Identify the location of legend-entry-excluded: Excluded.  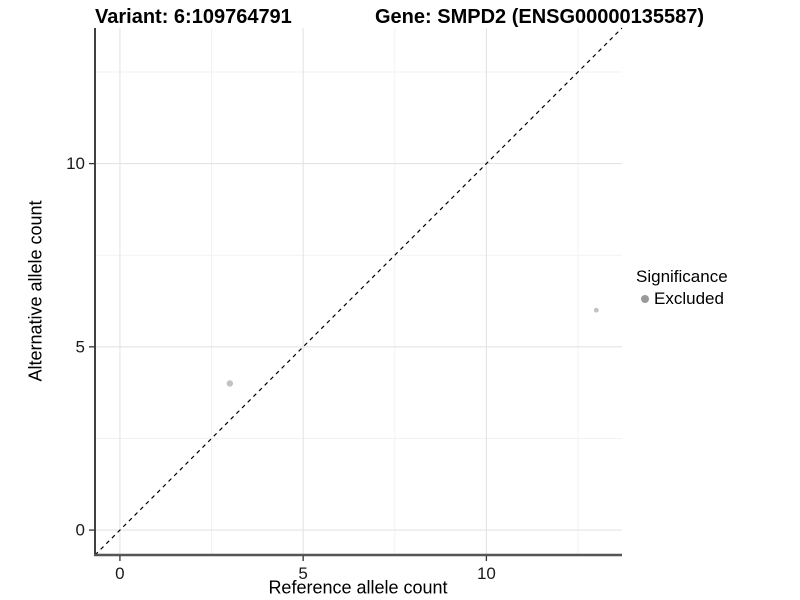
(682, 299).